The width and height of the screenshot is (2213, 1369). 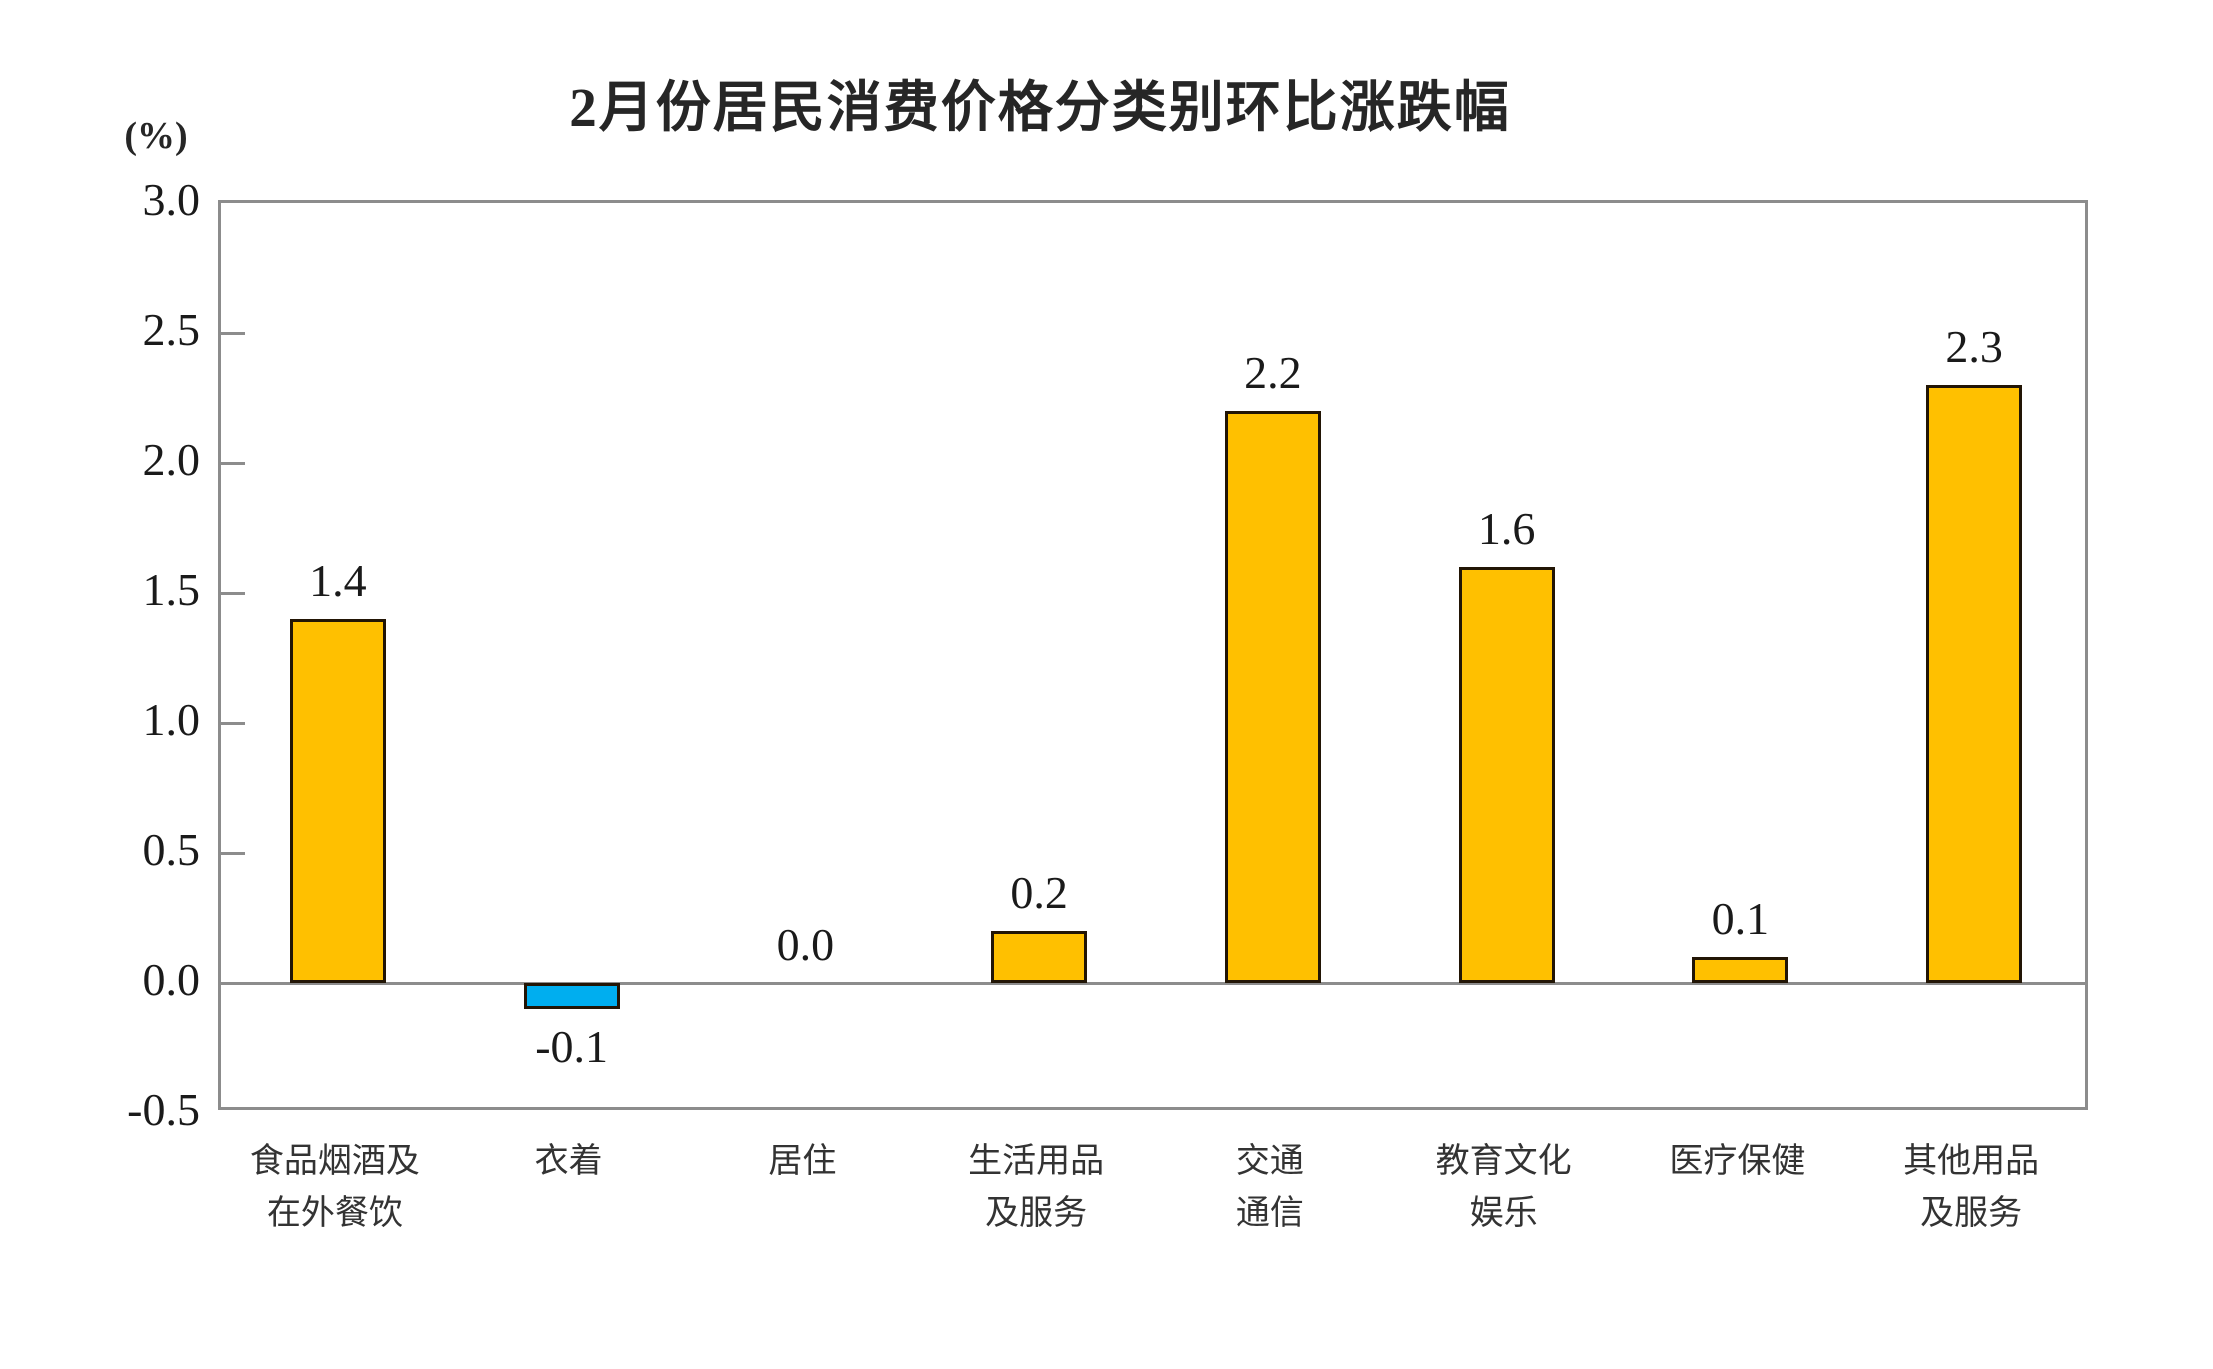 What do you see at coordinates (805, 944) in the screenshot?
I see `bar-value-label: 0.0` at bounding box center [805, 944].